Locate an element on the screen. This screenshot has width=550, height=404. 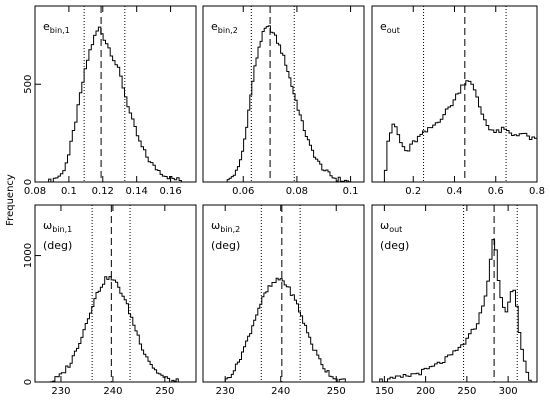
x-tick-label: 0.6 is located at coordinates (496, 191).